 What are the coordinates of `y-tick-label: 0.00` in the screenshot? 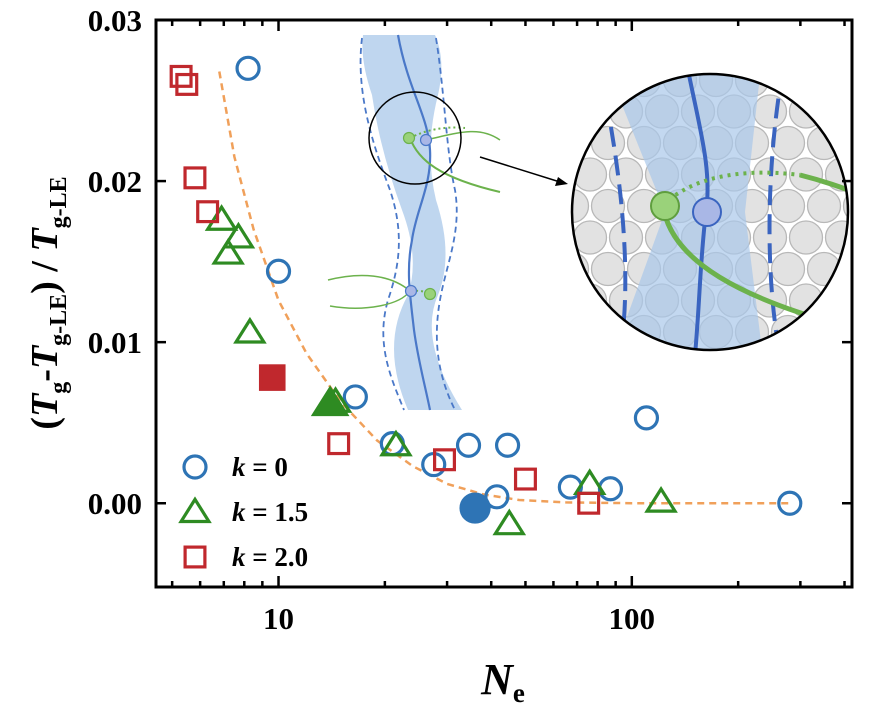 It's located at (115, 503).